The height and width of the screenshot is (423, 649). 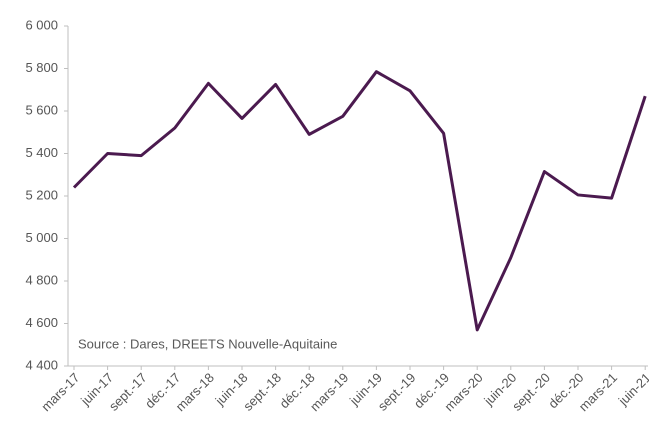 I want to click on x-tick-label: sept.-18, so click(x=262, y=392).